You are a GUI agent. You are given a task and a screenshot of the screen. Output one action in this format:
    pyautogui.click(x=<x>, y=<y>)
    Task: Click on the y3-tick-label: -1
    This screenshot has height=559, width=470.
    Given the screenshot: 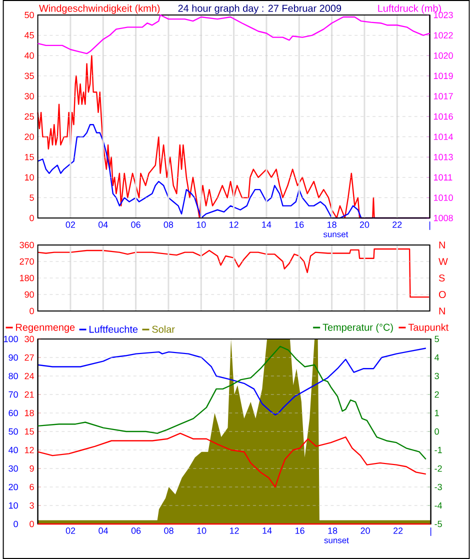 What is the action you would take?
    pyautogui.click(x=438, y=450)
    